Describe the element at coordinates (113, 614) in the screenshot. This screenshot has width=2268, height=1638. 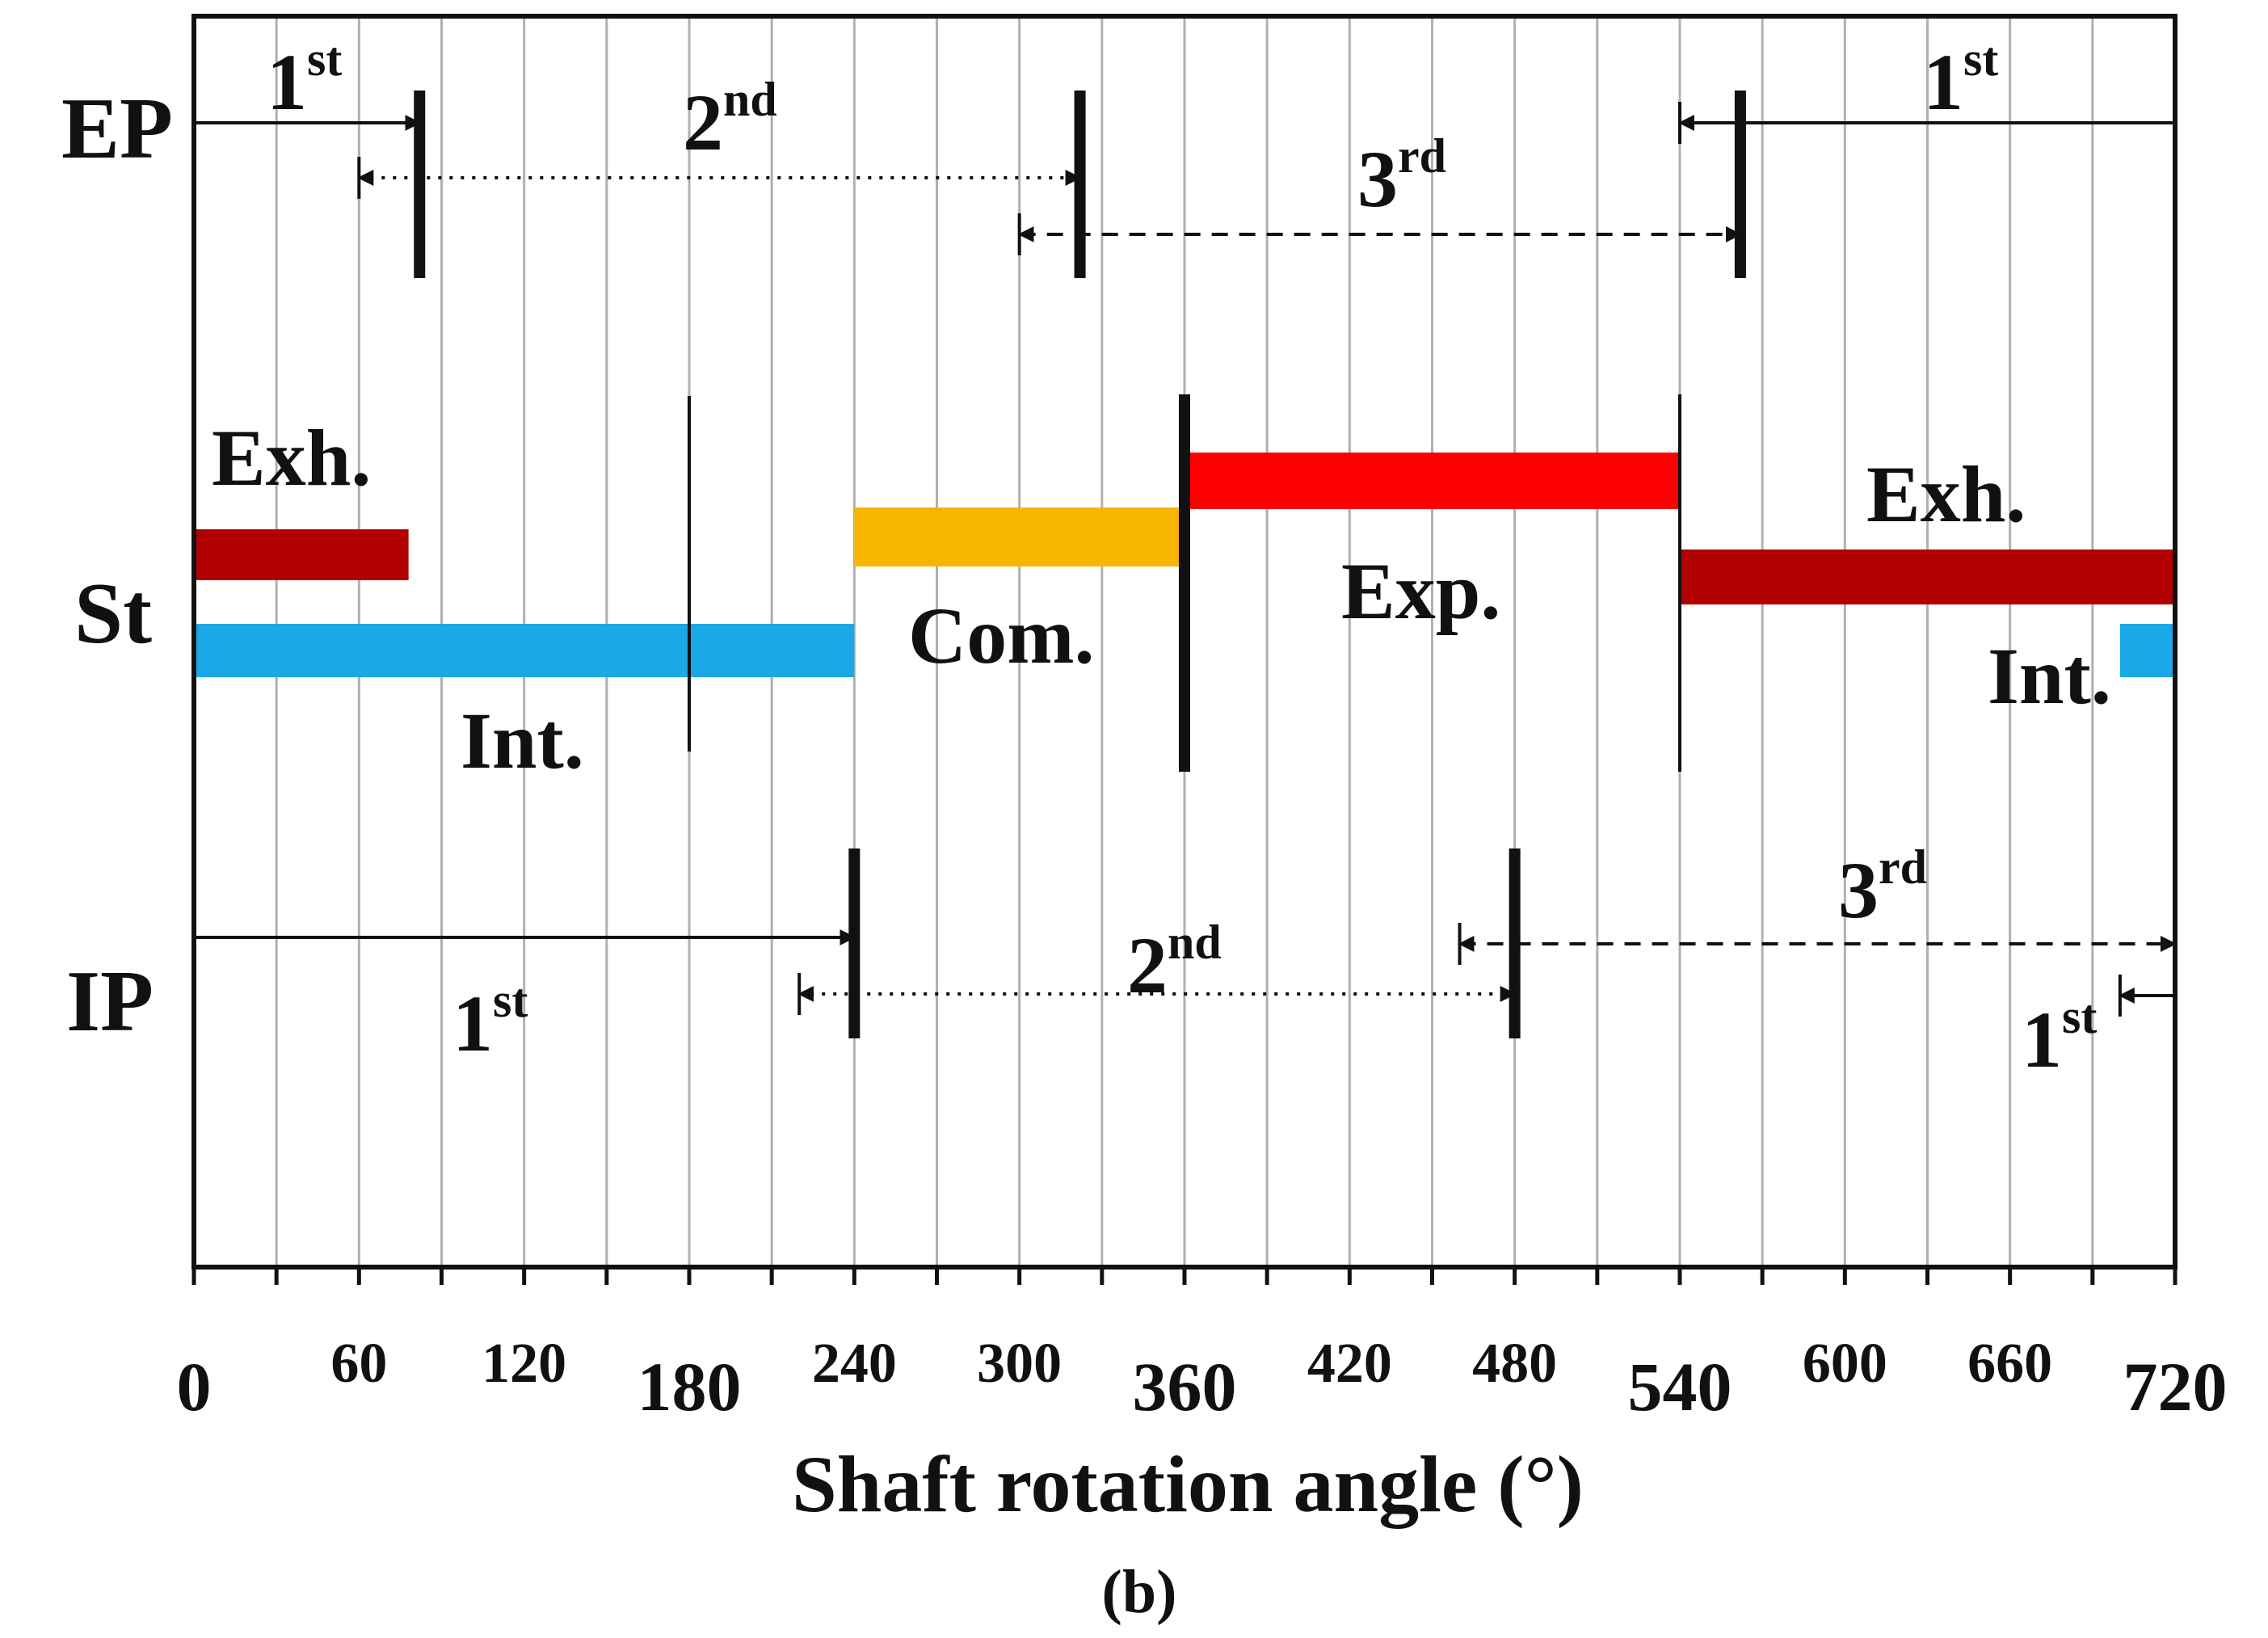
I see `row-label-st: St` at that location.